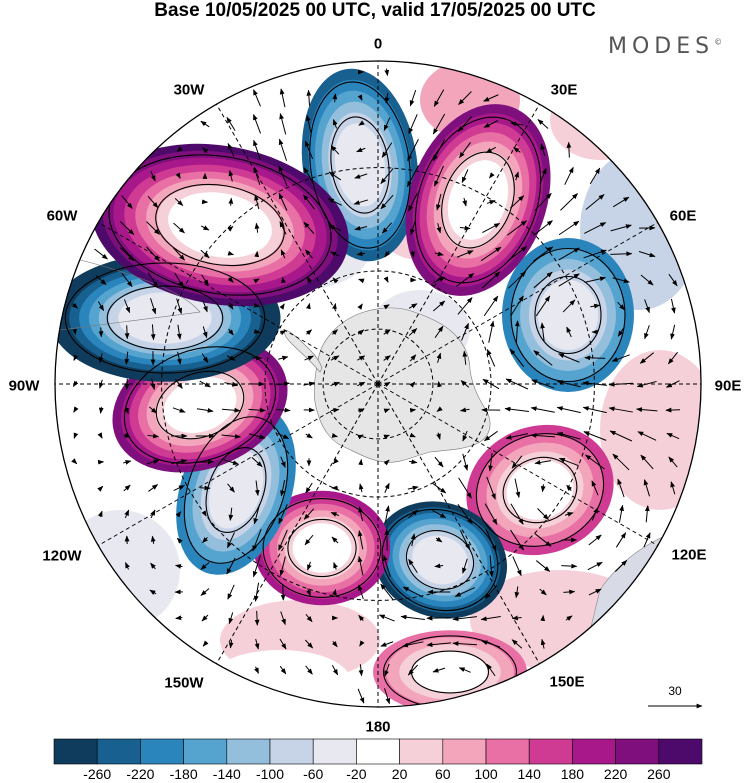  What do you see at coordinates (238, 303) in the screenshot?
I see `meridian-line` at bounding box center [238, 303].